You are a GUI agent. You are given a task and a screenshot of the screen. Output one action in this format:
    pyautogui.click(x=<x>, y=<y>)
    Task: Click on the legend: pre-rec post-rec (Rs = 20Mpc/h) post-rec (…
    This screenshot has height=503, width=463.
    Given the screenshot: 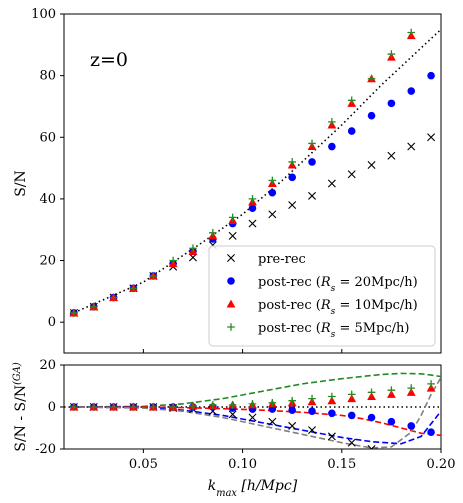 What is the action you would take?
    pyautogui.click(x=322, y=296)
    